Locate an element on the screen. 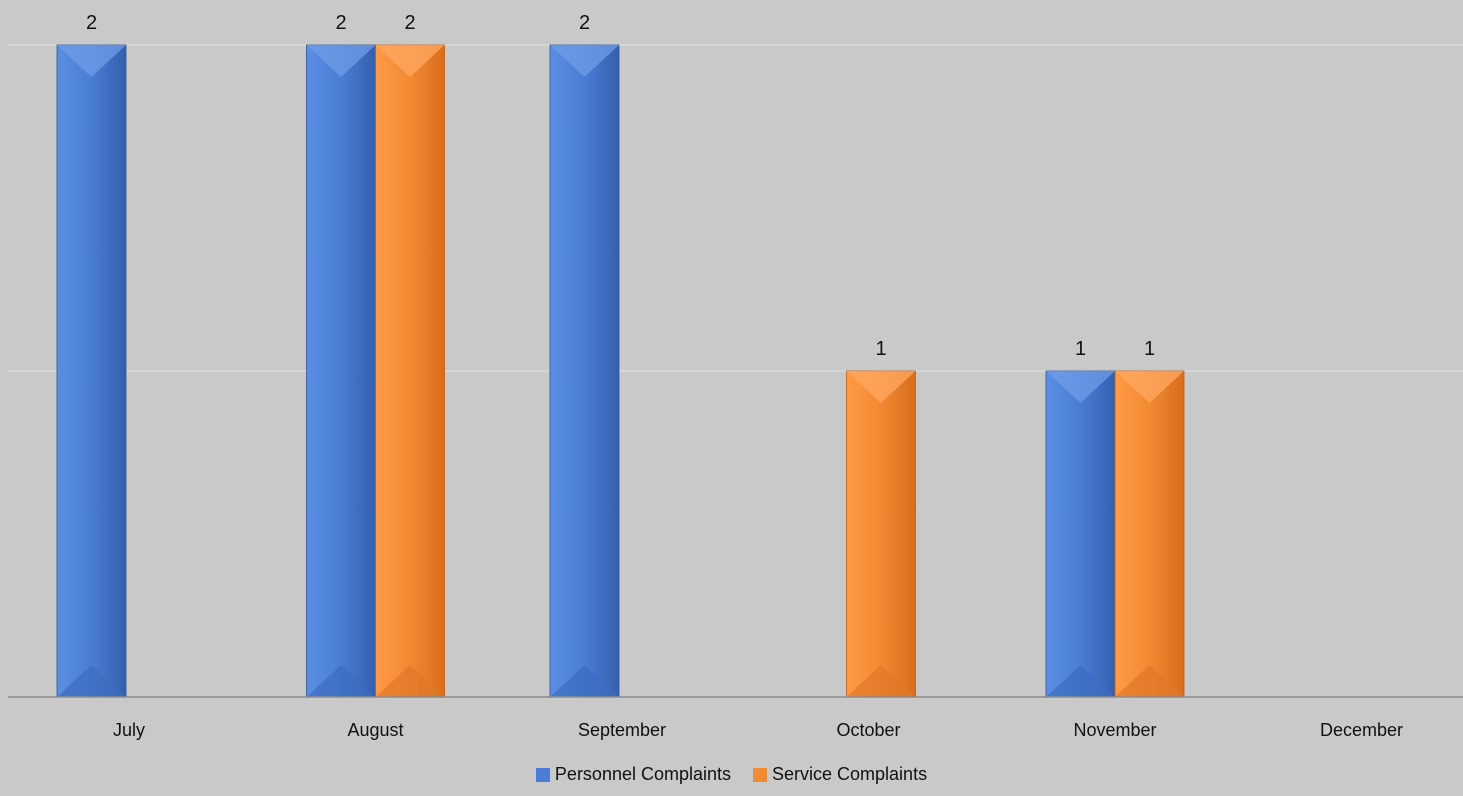  legend-swatch-personnel is located at coordinates (542, 774).